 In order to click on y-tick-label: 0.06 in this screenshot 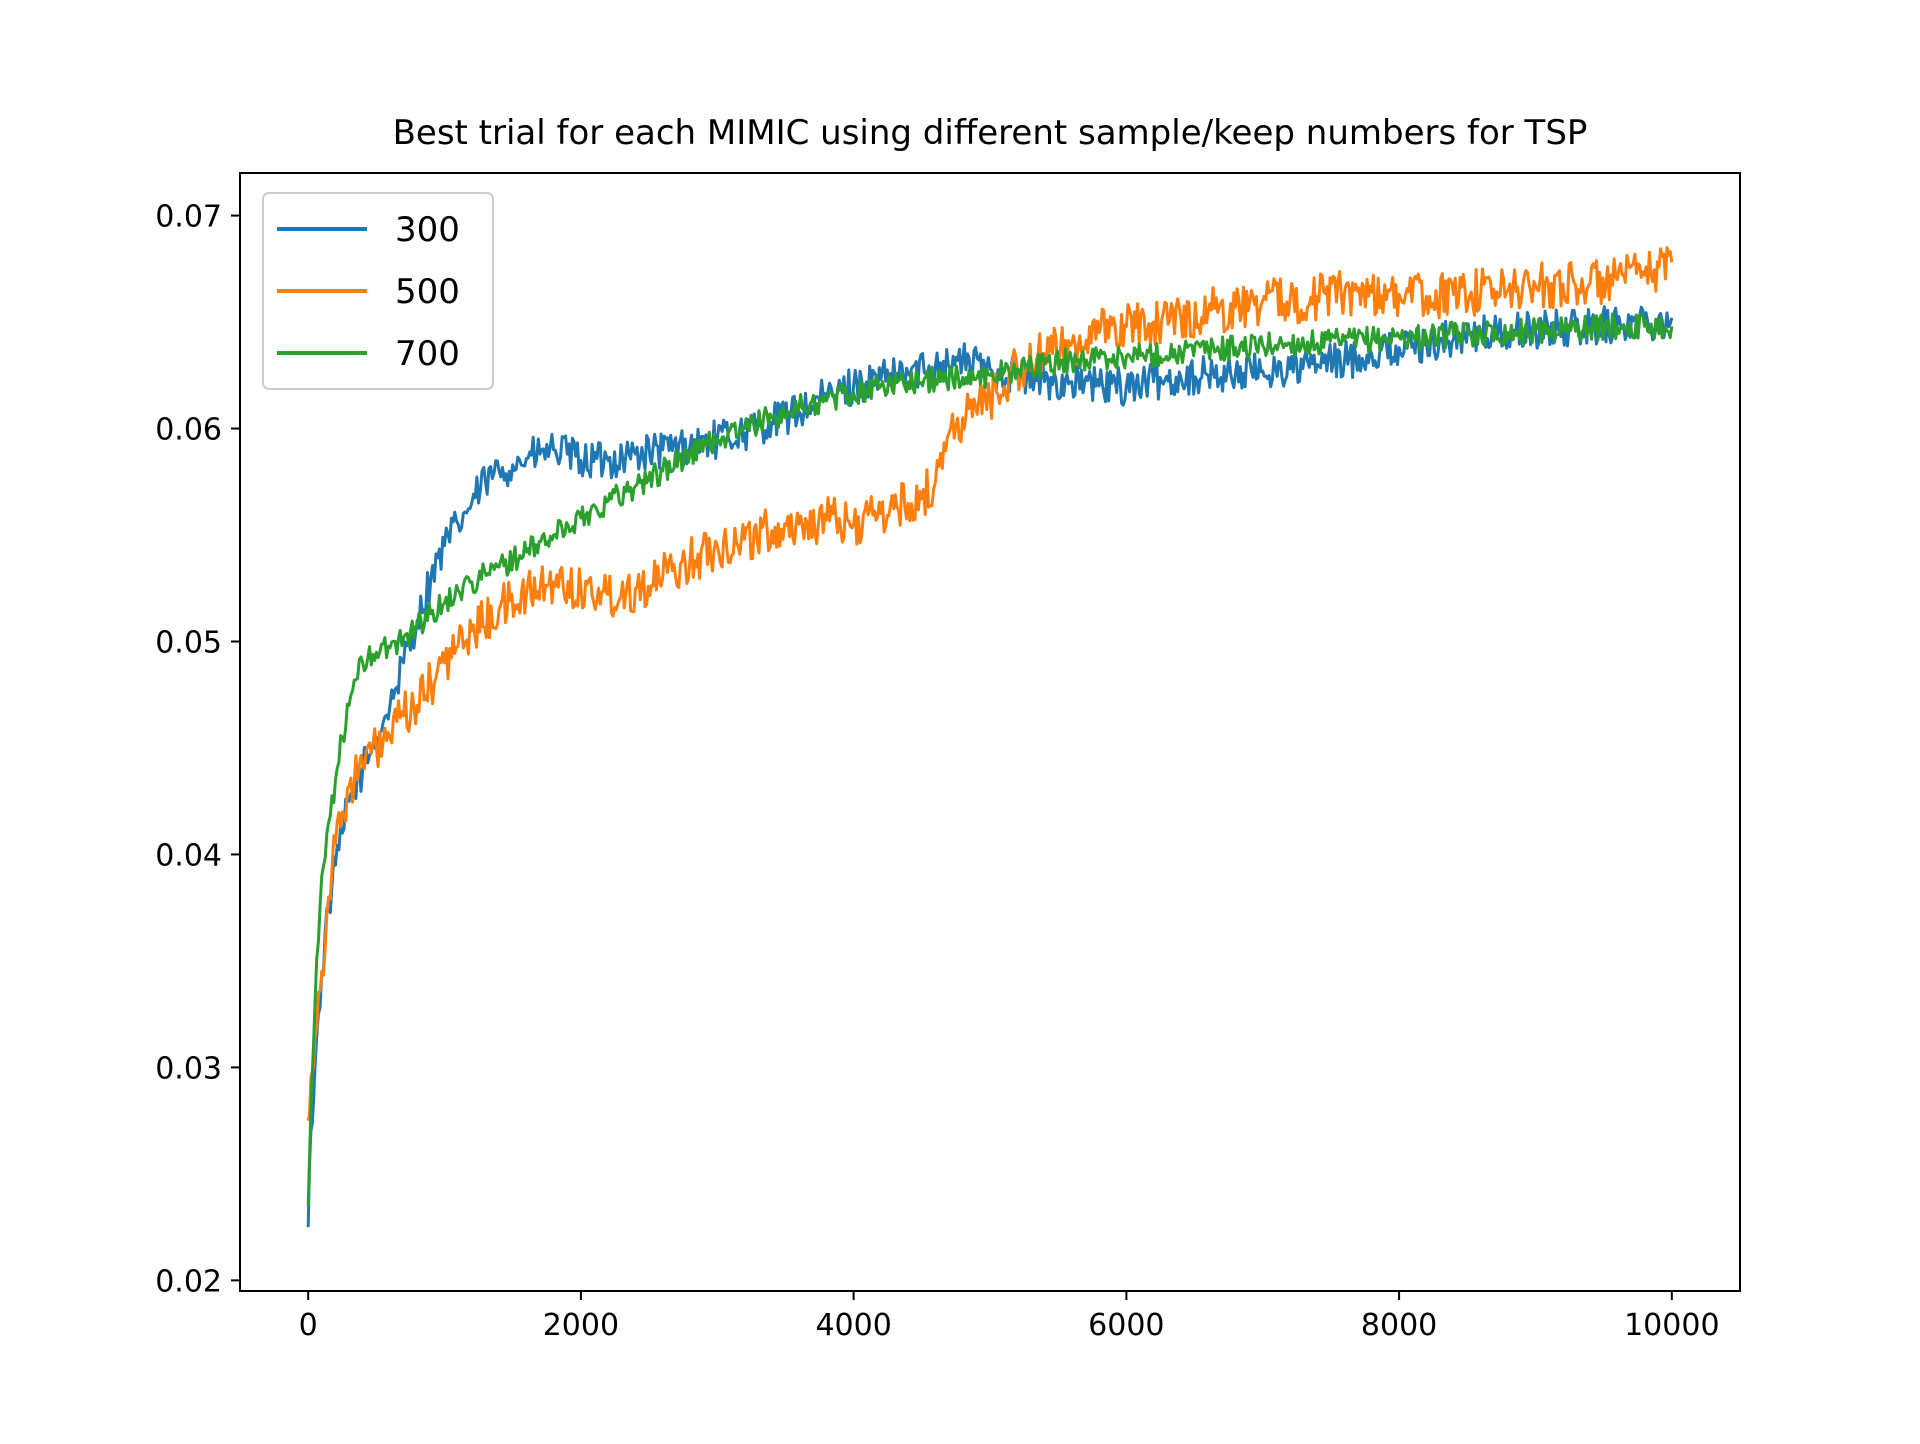, I will do `click(188, 430)`.